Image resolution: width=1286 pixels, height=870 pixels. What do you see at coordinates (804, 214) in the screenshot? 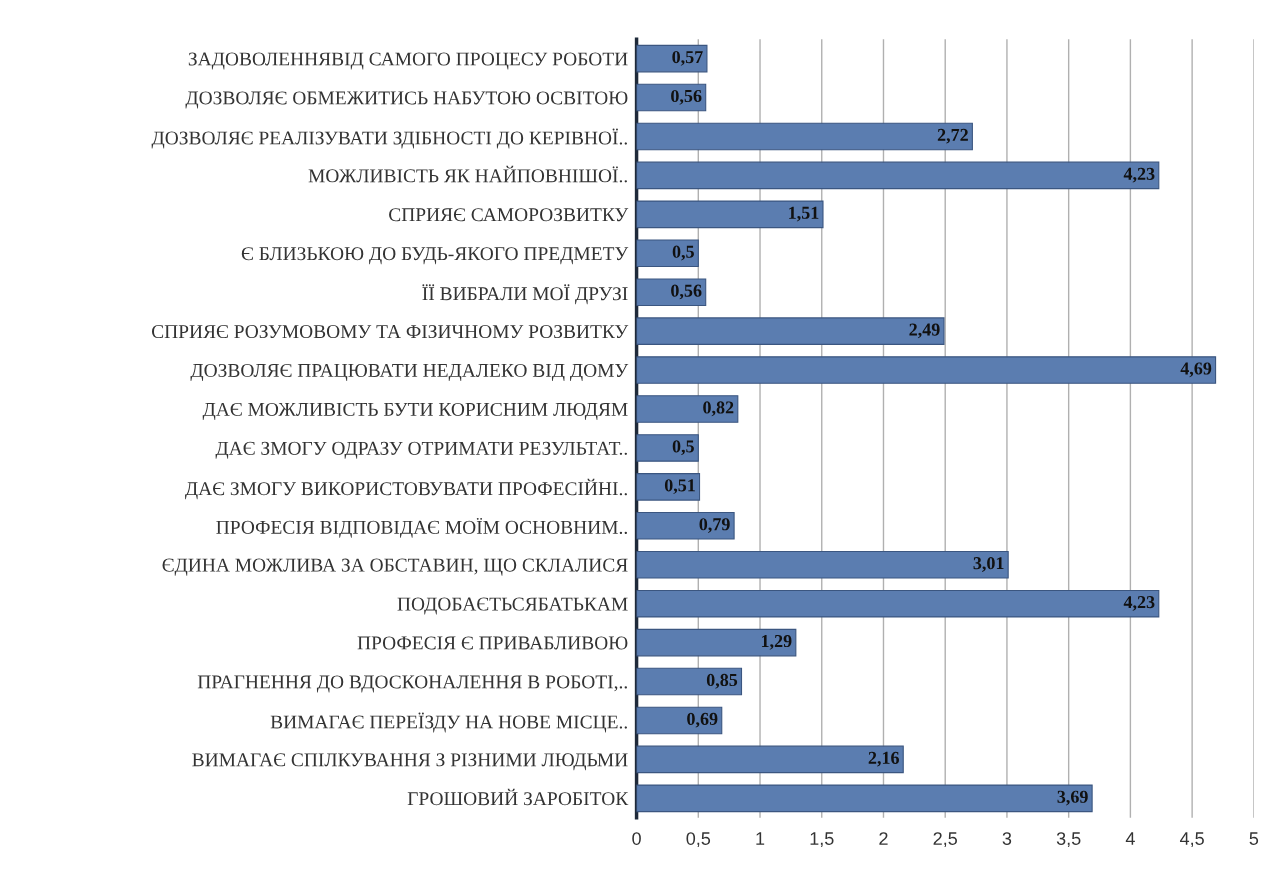
I see `data-label: 1,51` at bounding box center [804, 214].